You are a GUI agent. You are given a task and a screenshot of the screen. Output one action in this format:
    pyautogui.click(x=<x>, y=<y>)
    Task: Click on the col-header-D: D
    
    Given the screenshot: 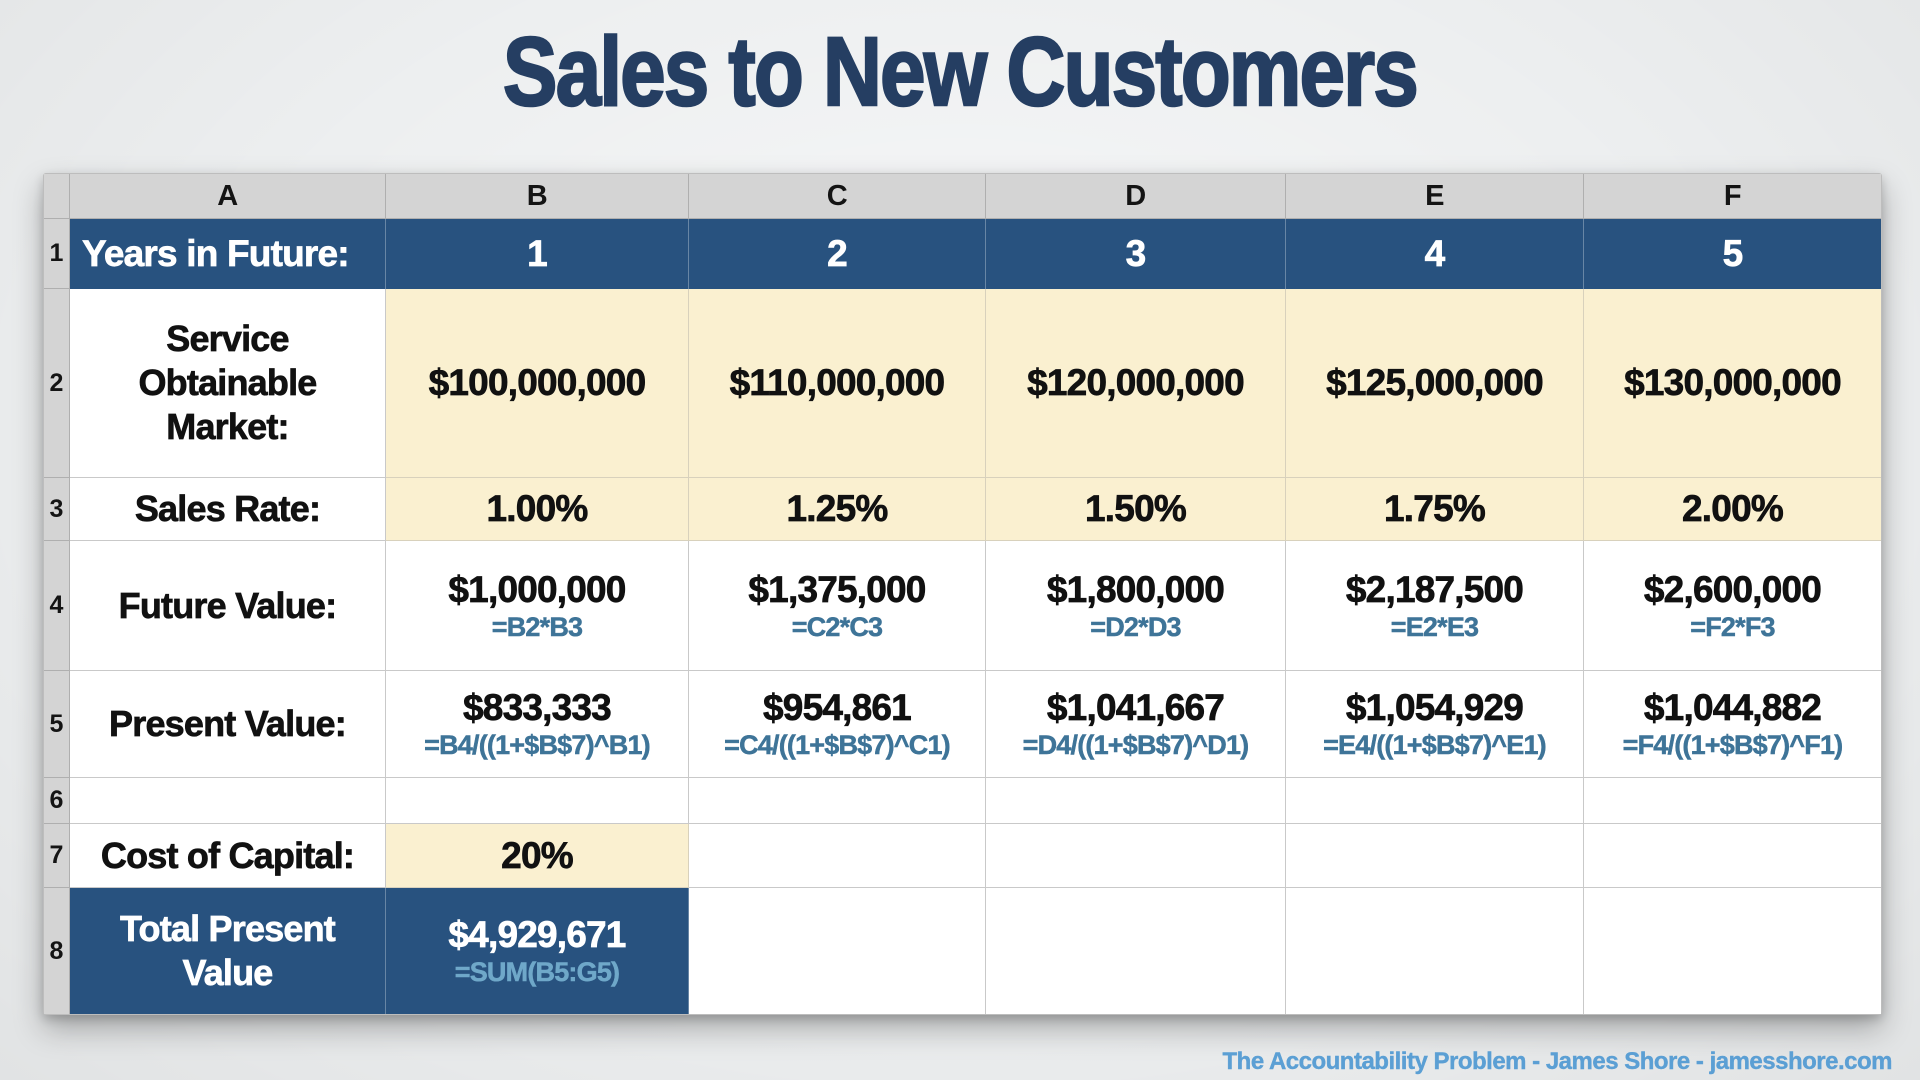 What is the action you would take?
    pyautogui.click(x=1136, y=196)
    